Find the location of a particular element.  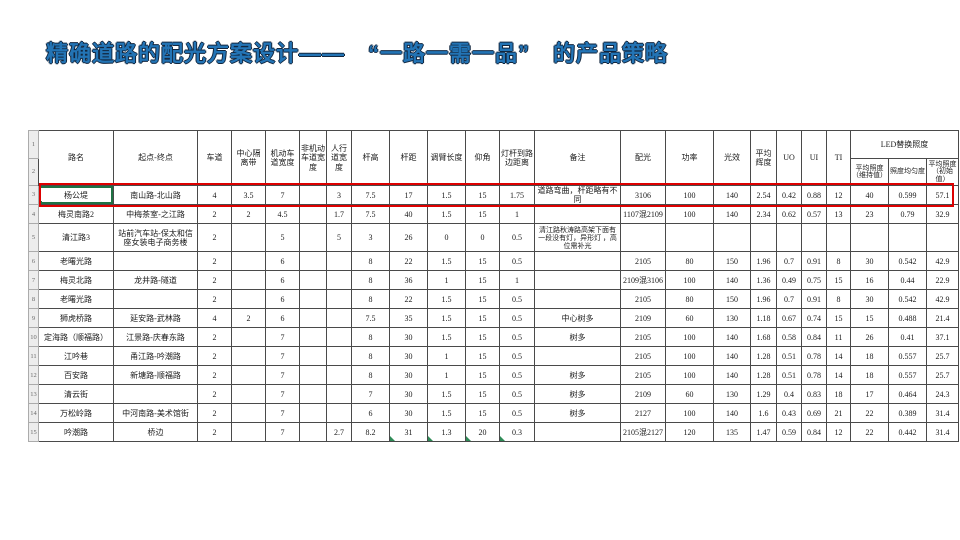

table-cell: 0.69 is located at coordinates (814, 413).